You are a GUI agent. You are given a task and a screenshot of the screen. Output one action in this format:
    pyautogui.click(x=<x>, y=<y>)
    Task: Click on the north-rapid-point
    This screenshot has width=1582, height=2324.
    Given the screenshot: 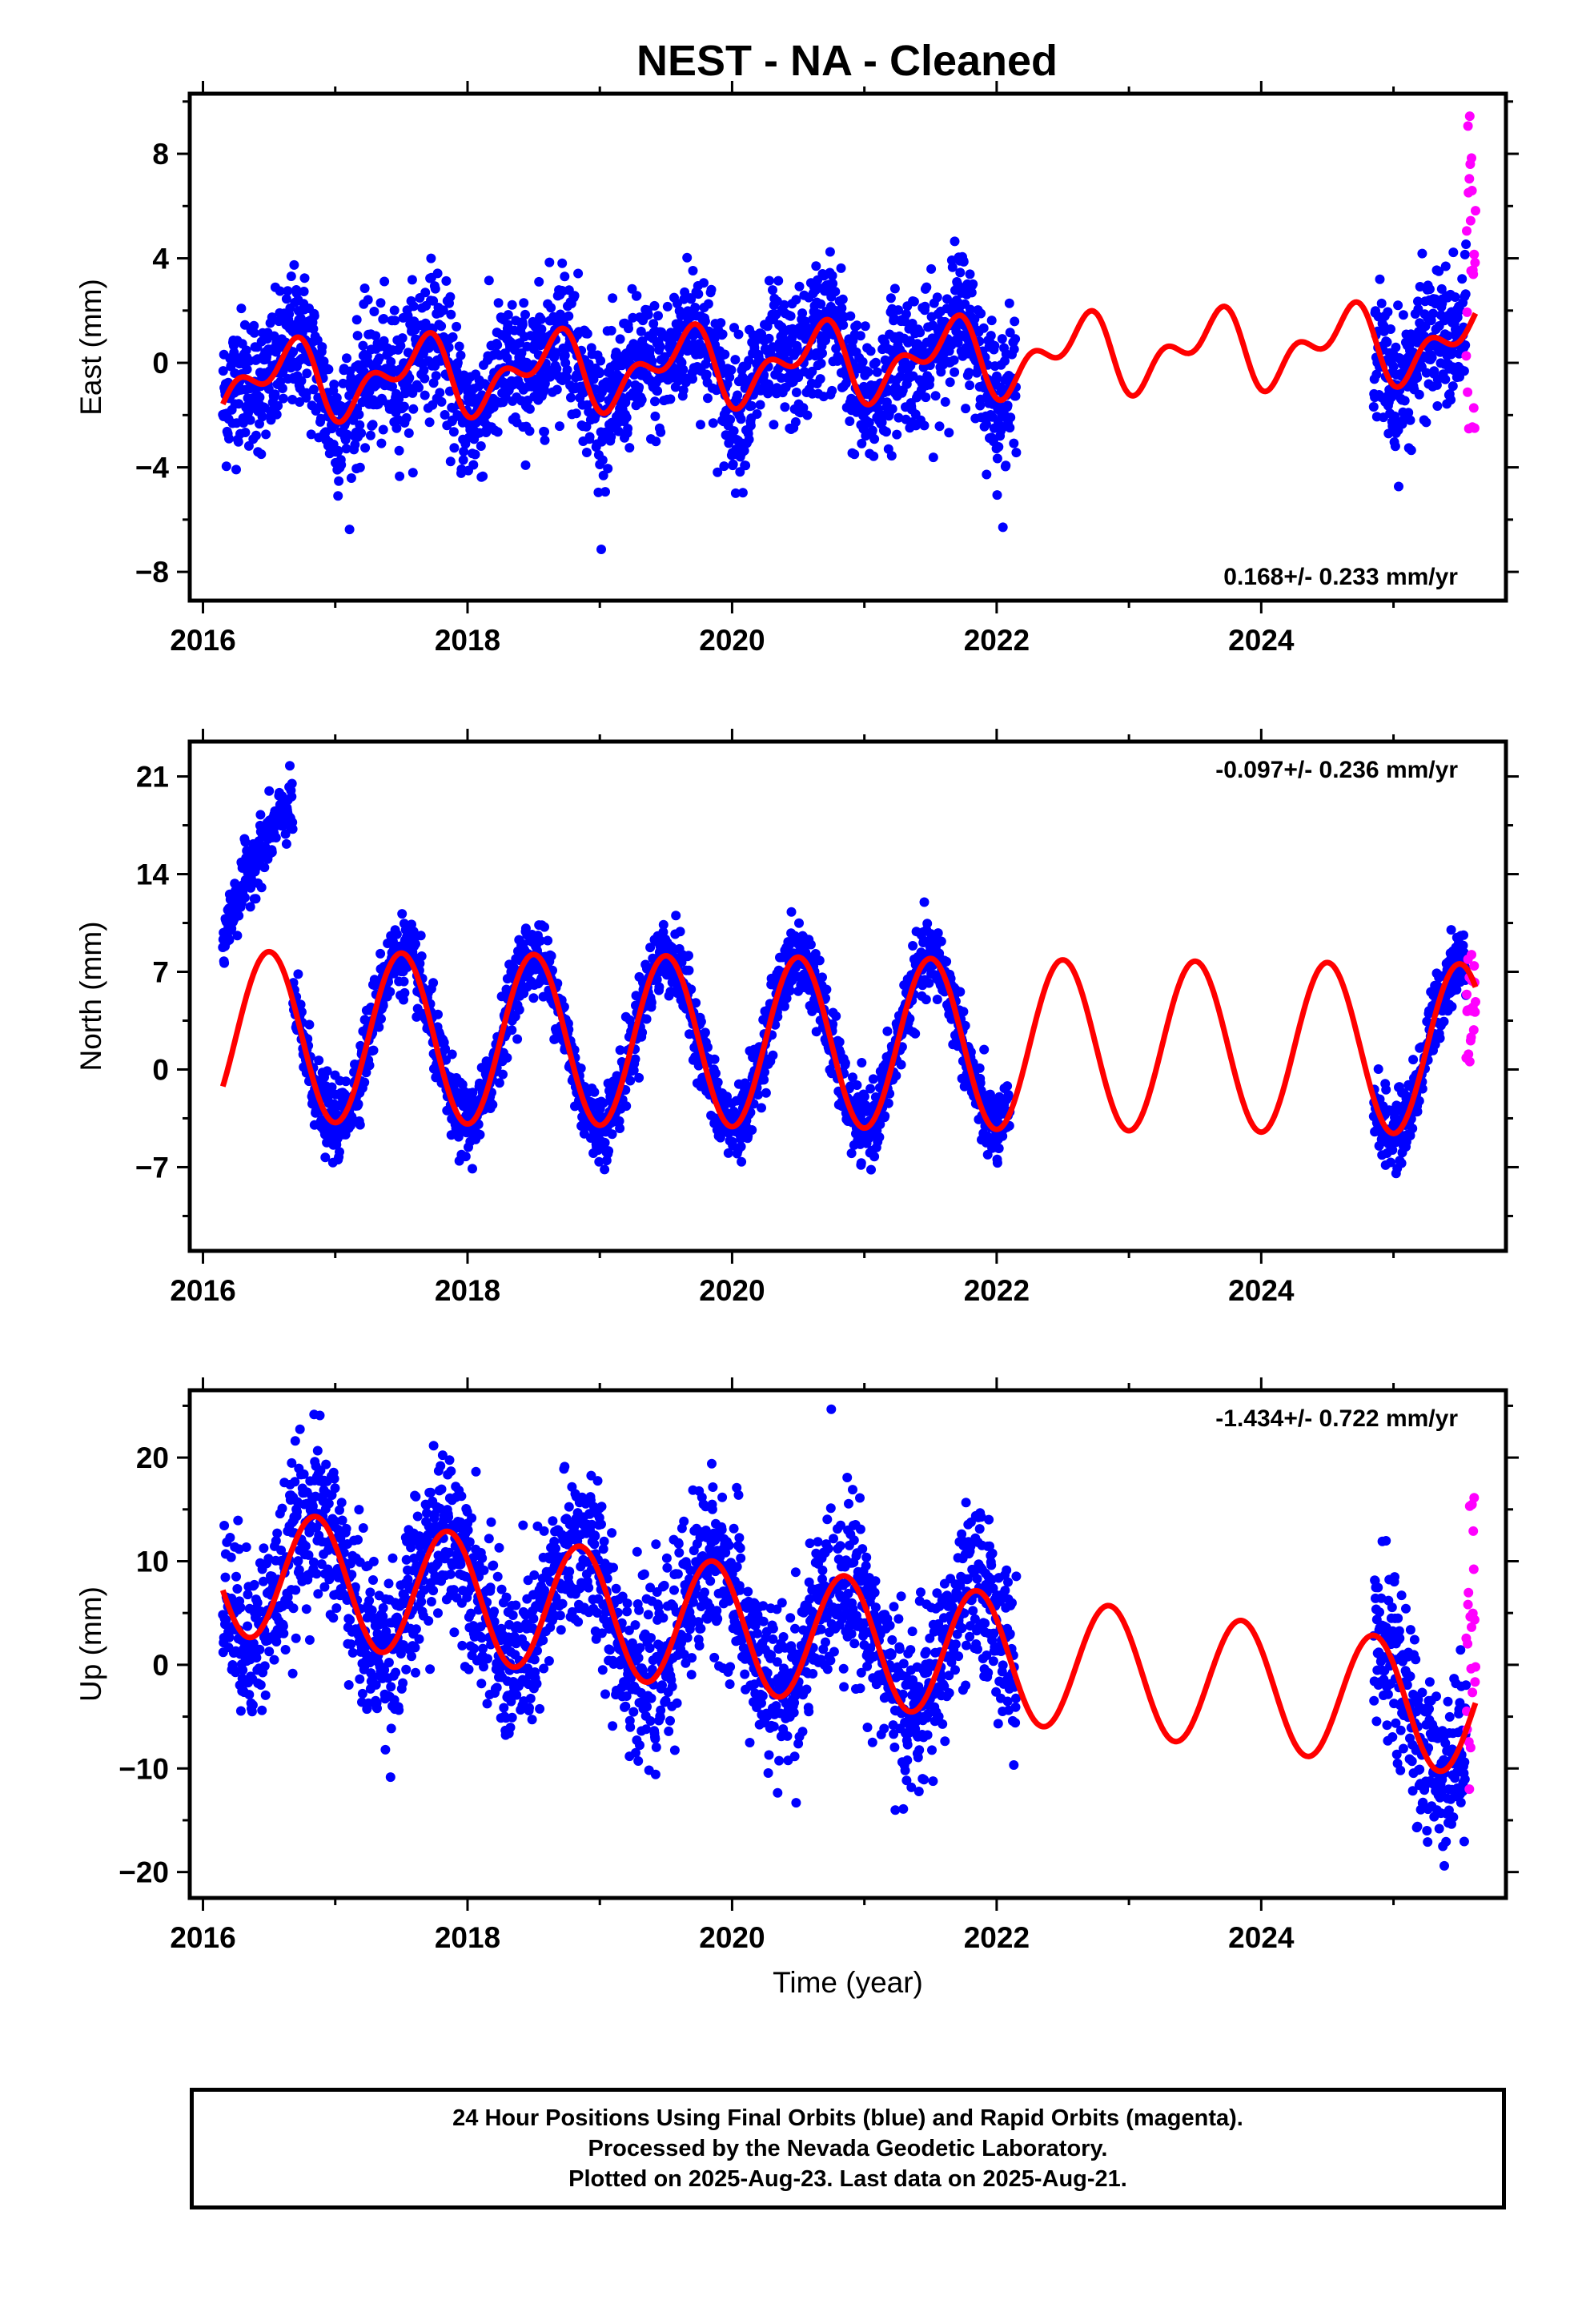 What is the action you would take?
    pyautogui.click(x=1473, y=1030)
    